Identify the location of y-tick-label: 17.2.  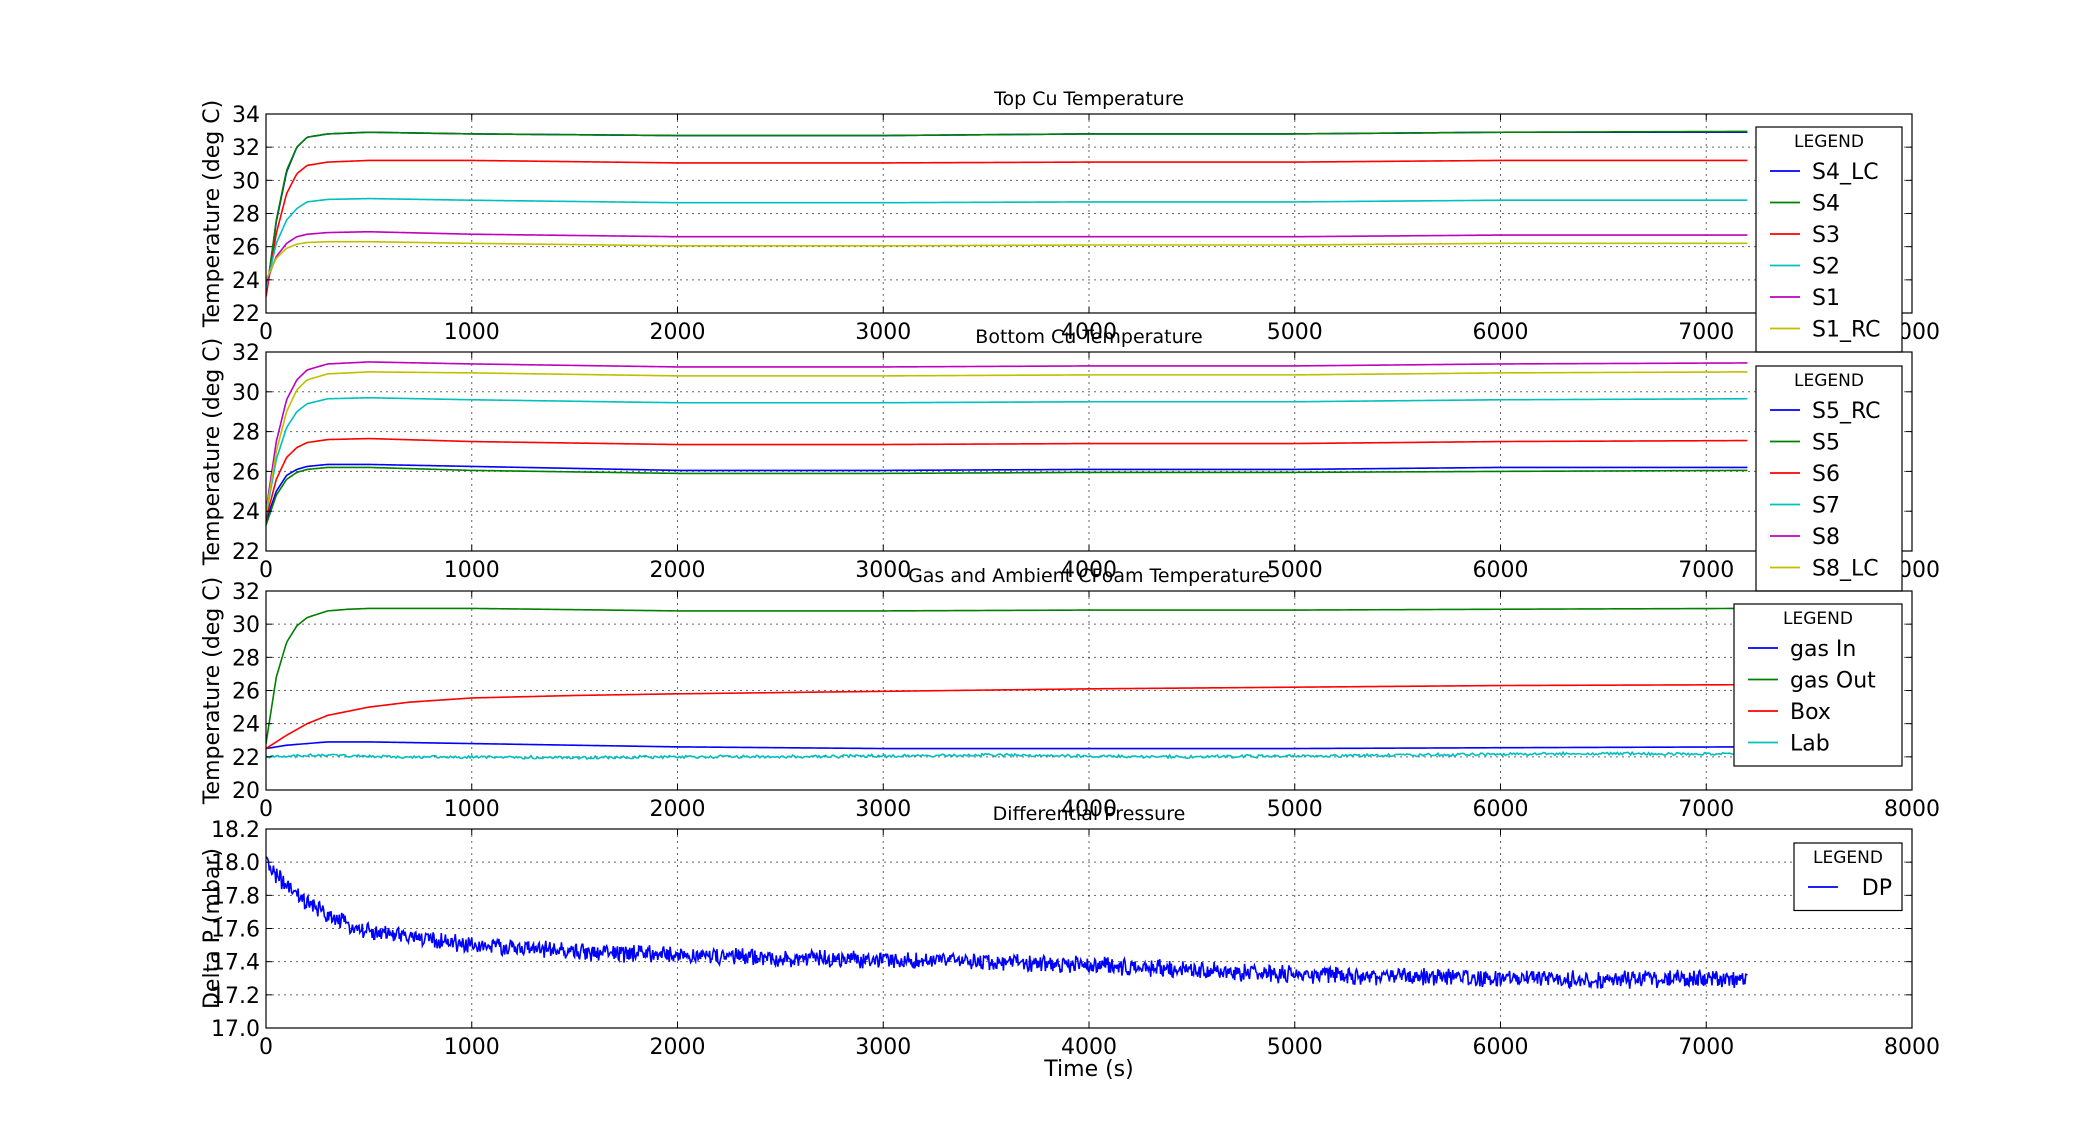
(235, 996).